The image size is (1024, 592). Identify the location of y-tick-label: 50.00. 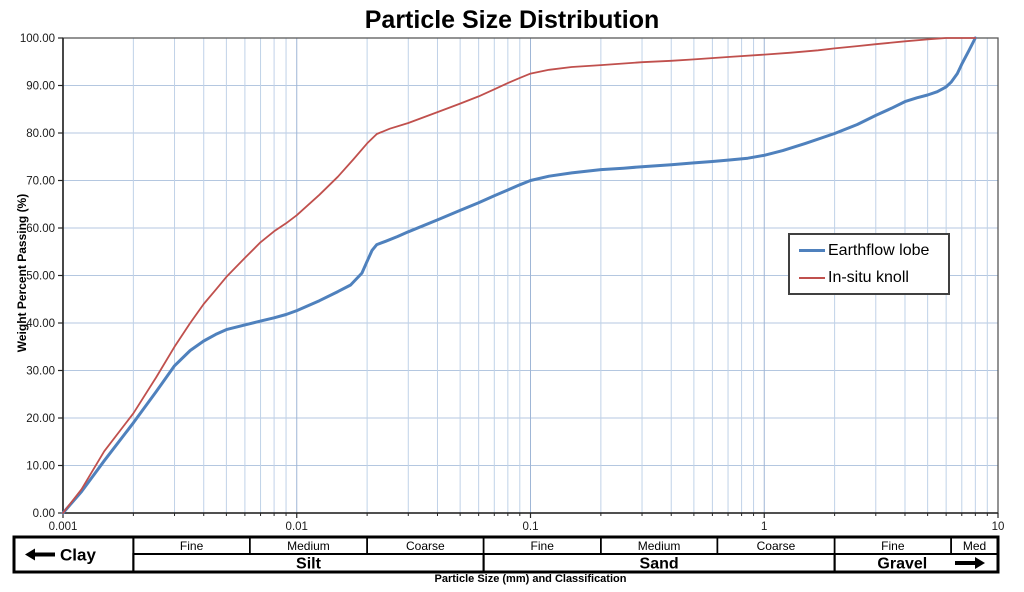
(40, 277).